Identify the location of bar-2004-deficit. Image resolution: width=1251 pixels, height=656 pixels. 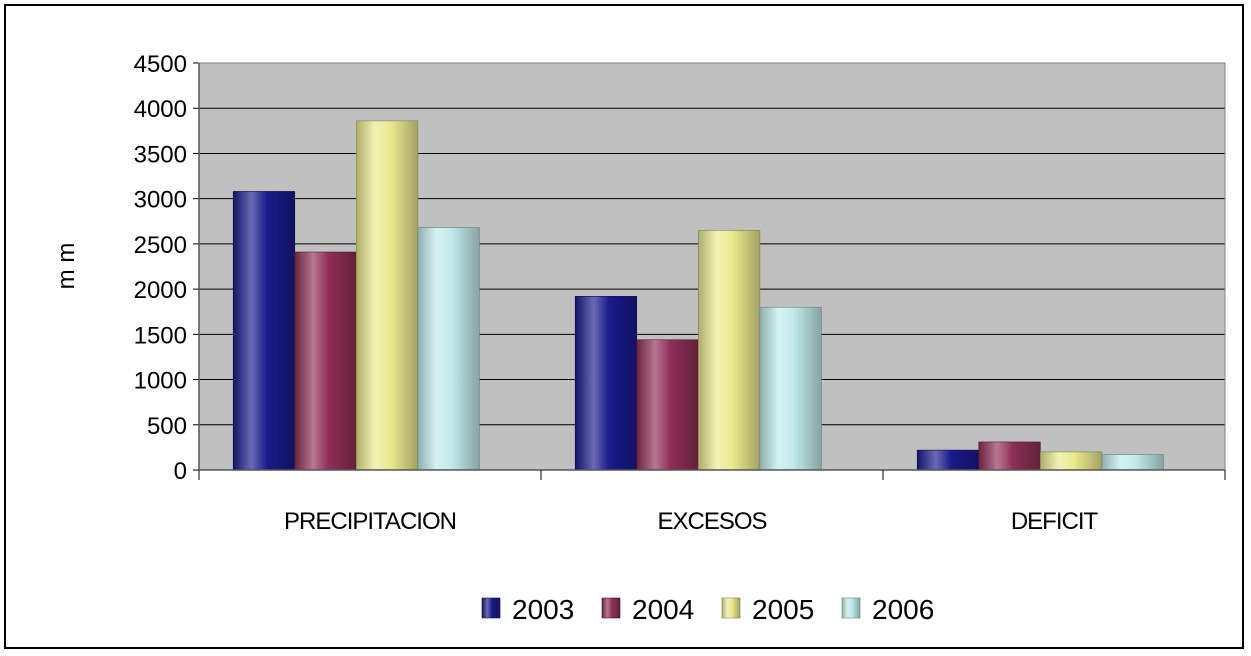
(1009, 456).